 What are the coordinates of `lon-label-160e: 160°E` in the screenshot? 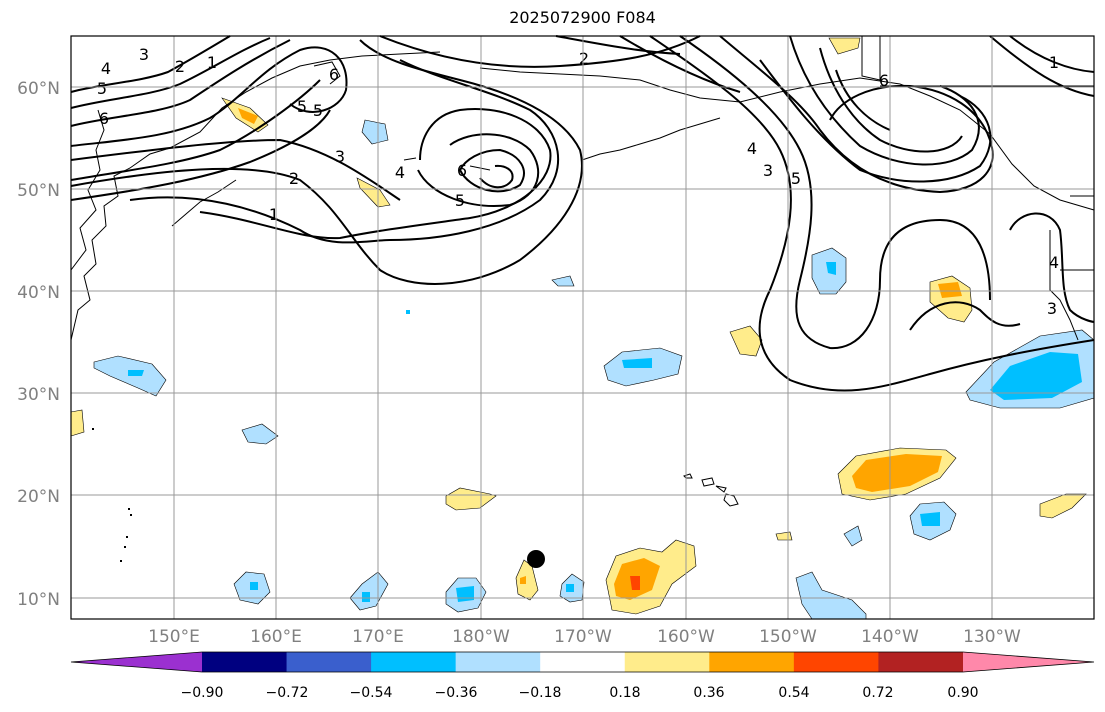 It's located at (276, 637).